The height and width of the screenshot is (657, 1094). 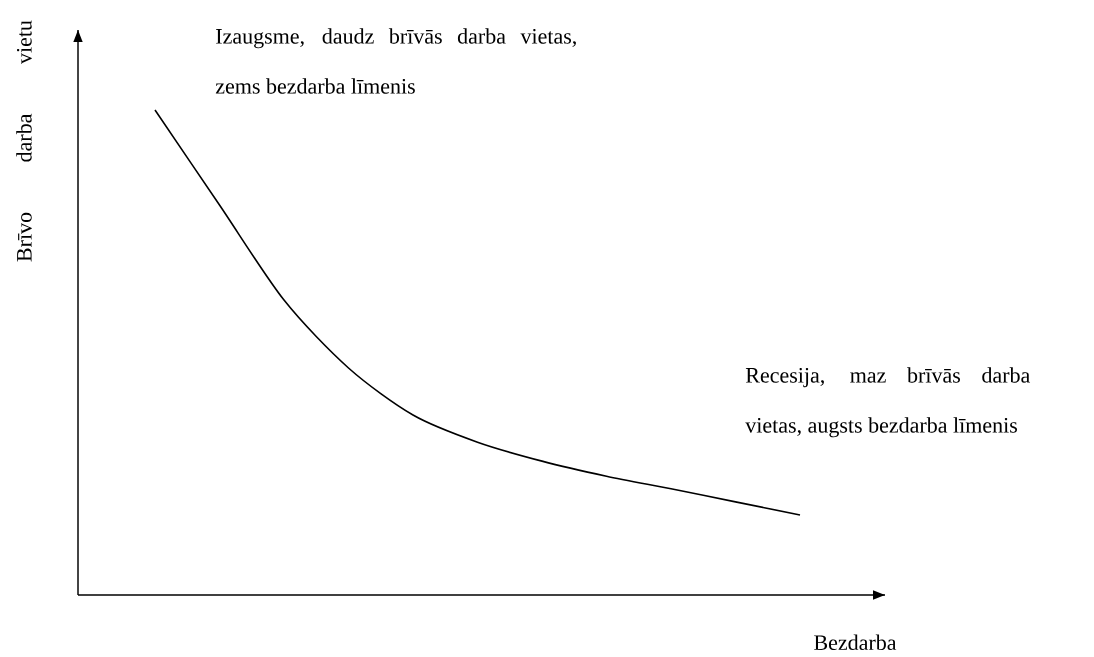 I want to click on text: Izaugsme, daudz brīvās darba vietas, zems bezdarba līmenis, so click(x=395, y=61).